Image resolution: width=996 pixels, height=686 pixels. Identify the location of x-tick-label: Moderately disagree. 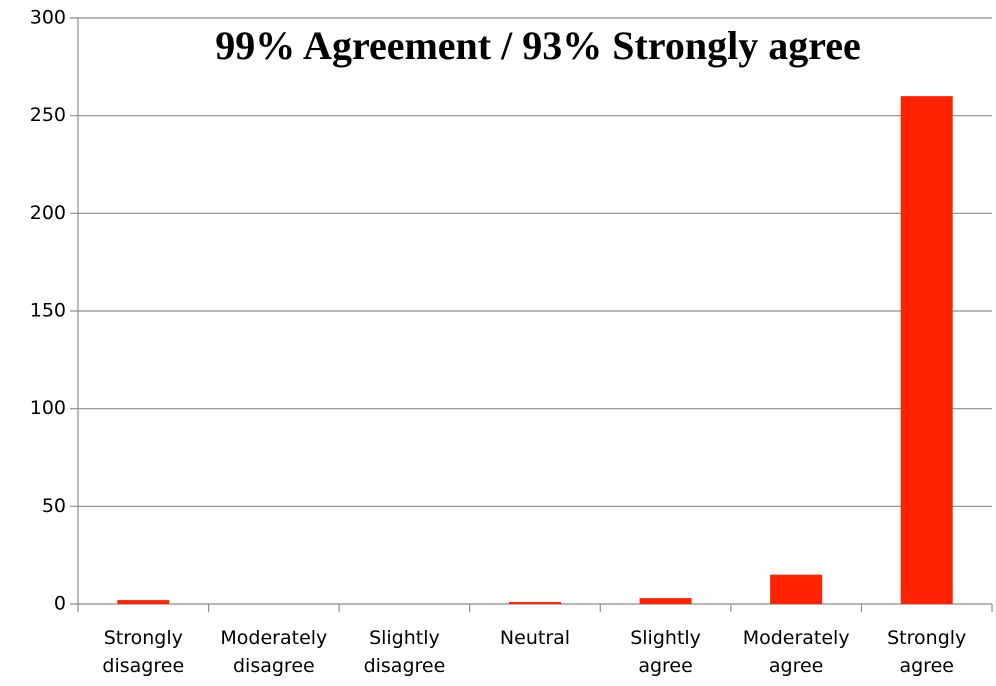
(273, 652).